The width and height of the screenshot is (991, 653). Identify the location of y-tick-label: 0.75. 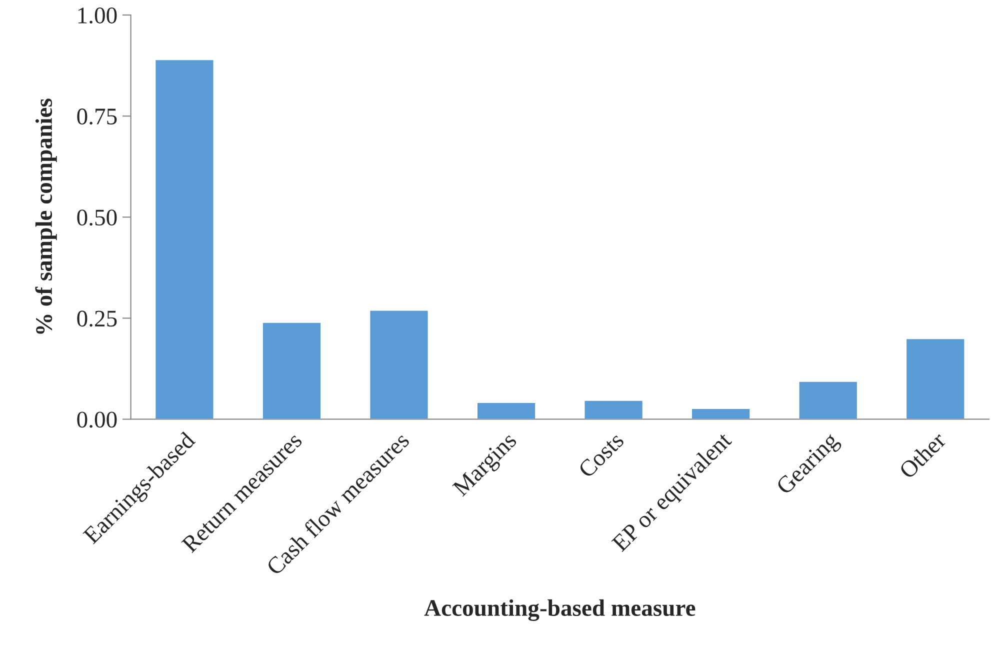
(97, 116).